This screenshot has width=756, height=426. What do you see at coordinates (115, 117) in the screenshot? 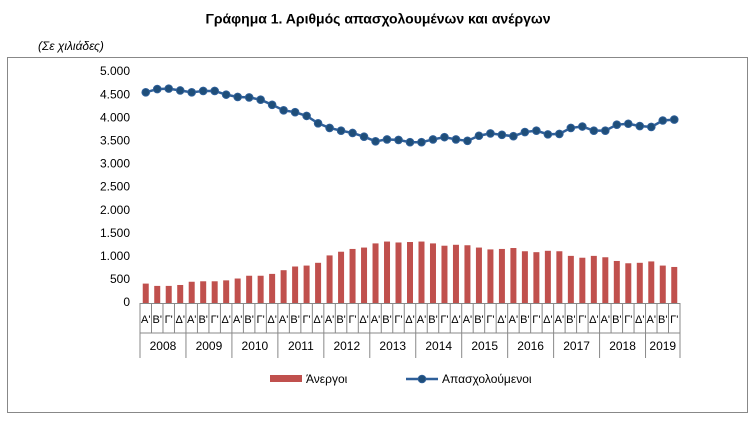
I see `y-tick-label: 4.000` at bounding box center [115, 117].